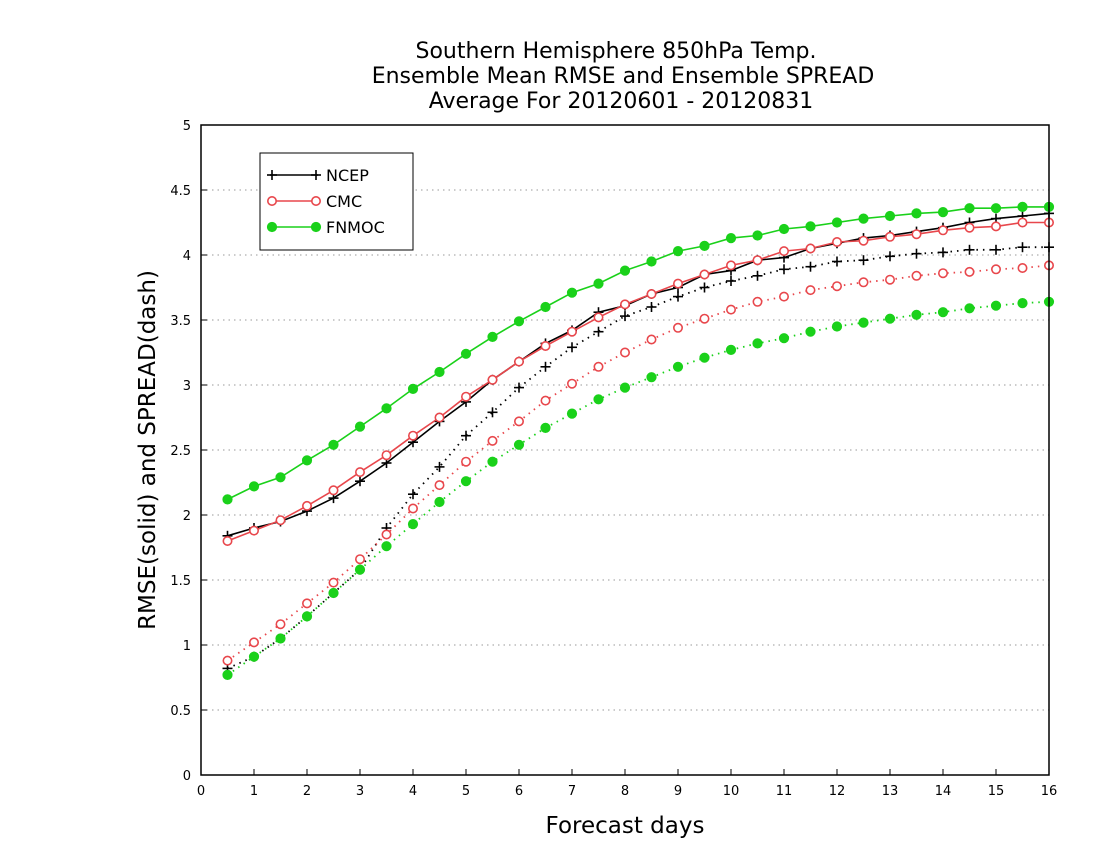 This screenshot has width=1100, height=850. What do you see at coordinates (731, 791) in the screenshot?
I see `x-tick-label-10: 10` at bounding box center [731, 791].